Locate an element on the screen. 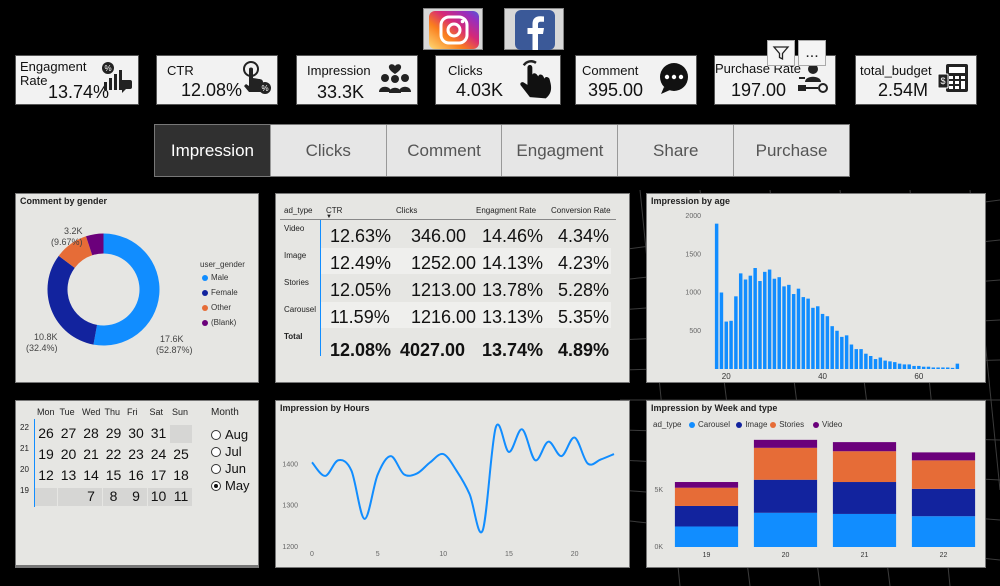 This screenshot has width=1000, height=586. legend-item: (Blank) is located at coordinates (219, 322).